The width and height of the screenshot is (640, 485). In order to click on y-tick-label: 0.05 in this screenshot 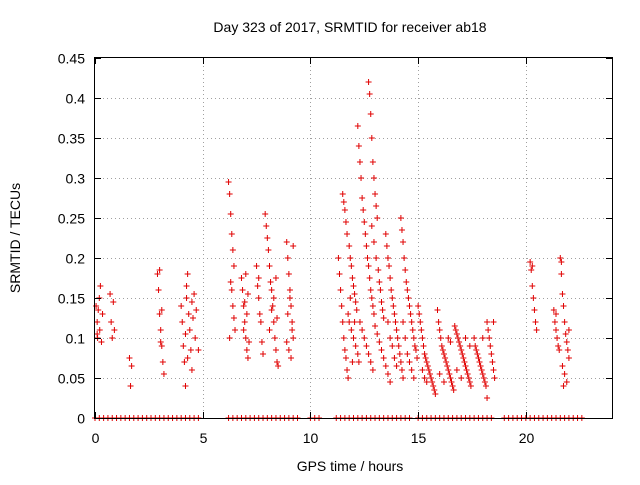, I will do `click(71, 379)`.